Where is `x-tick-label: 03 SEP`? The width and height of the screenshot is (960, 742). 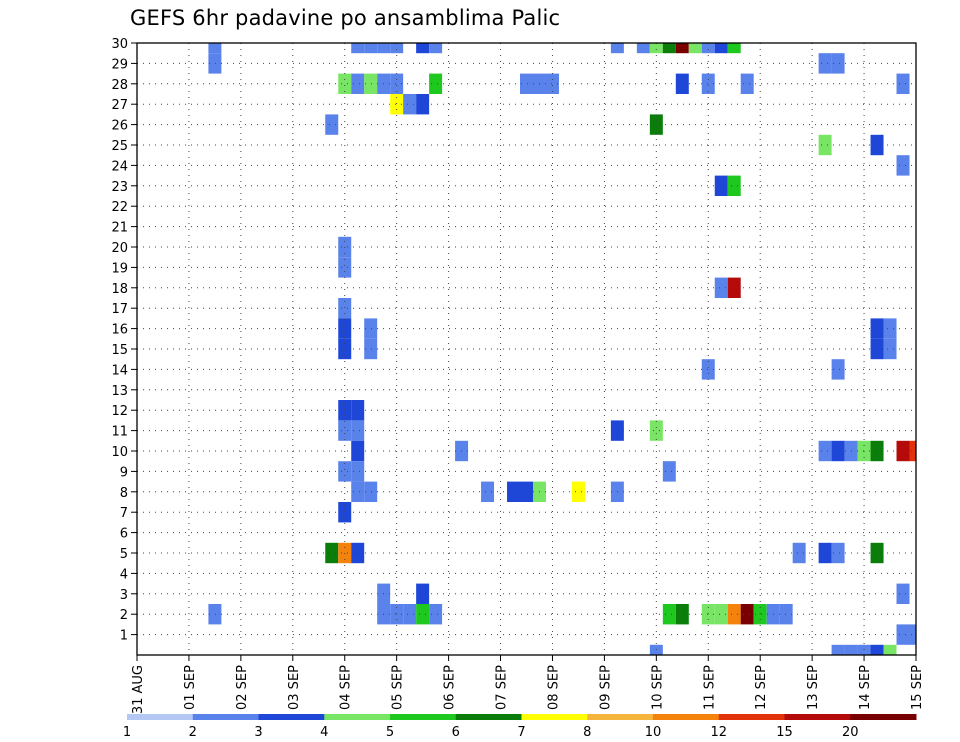
x-tick-label: 03 SEP is located at coordinates (294, 687).